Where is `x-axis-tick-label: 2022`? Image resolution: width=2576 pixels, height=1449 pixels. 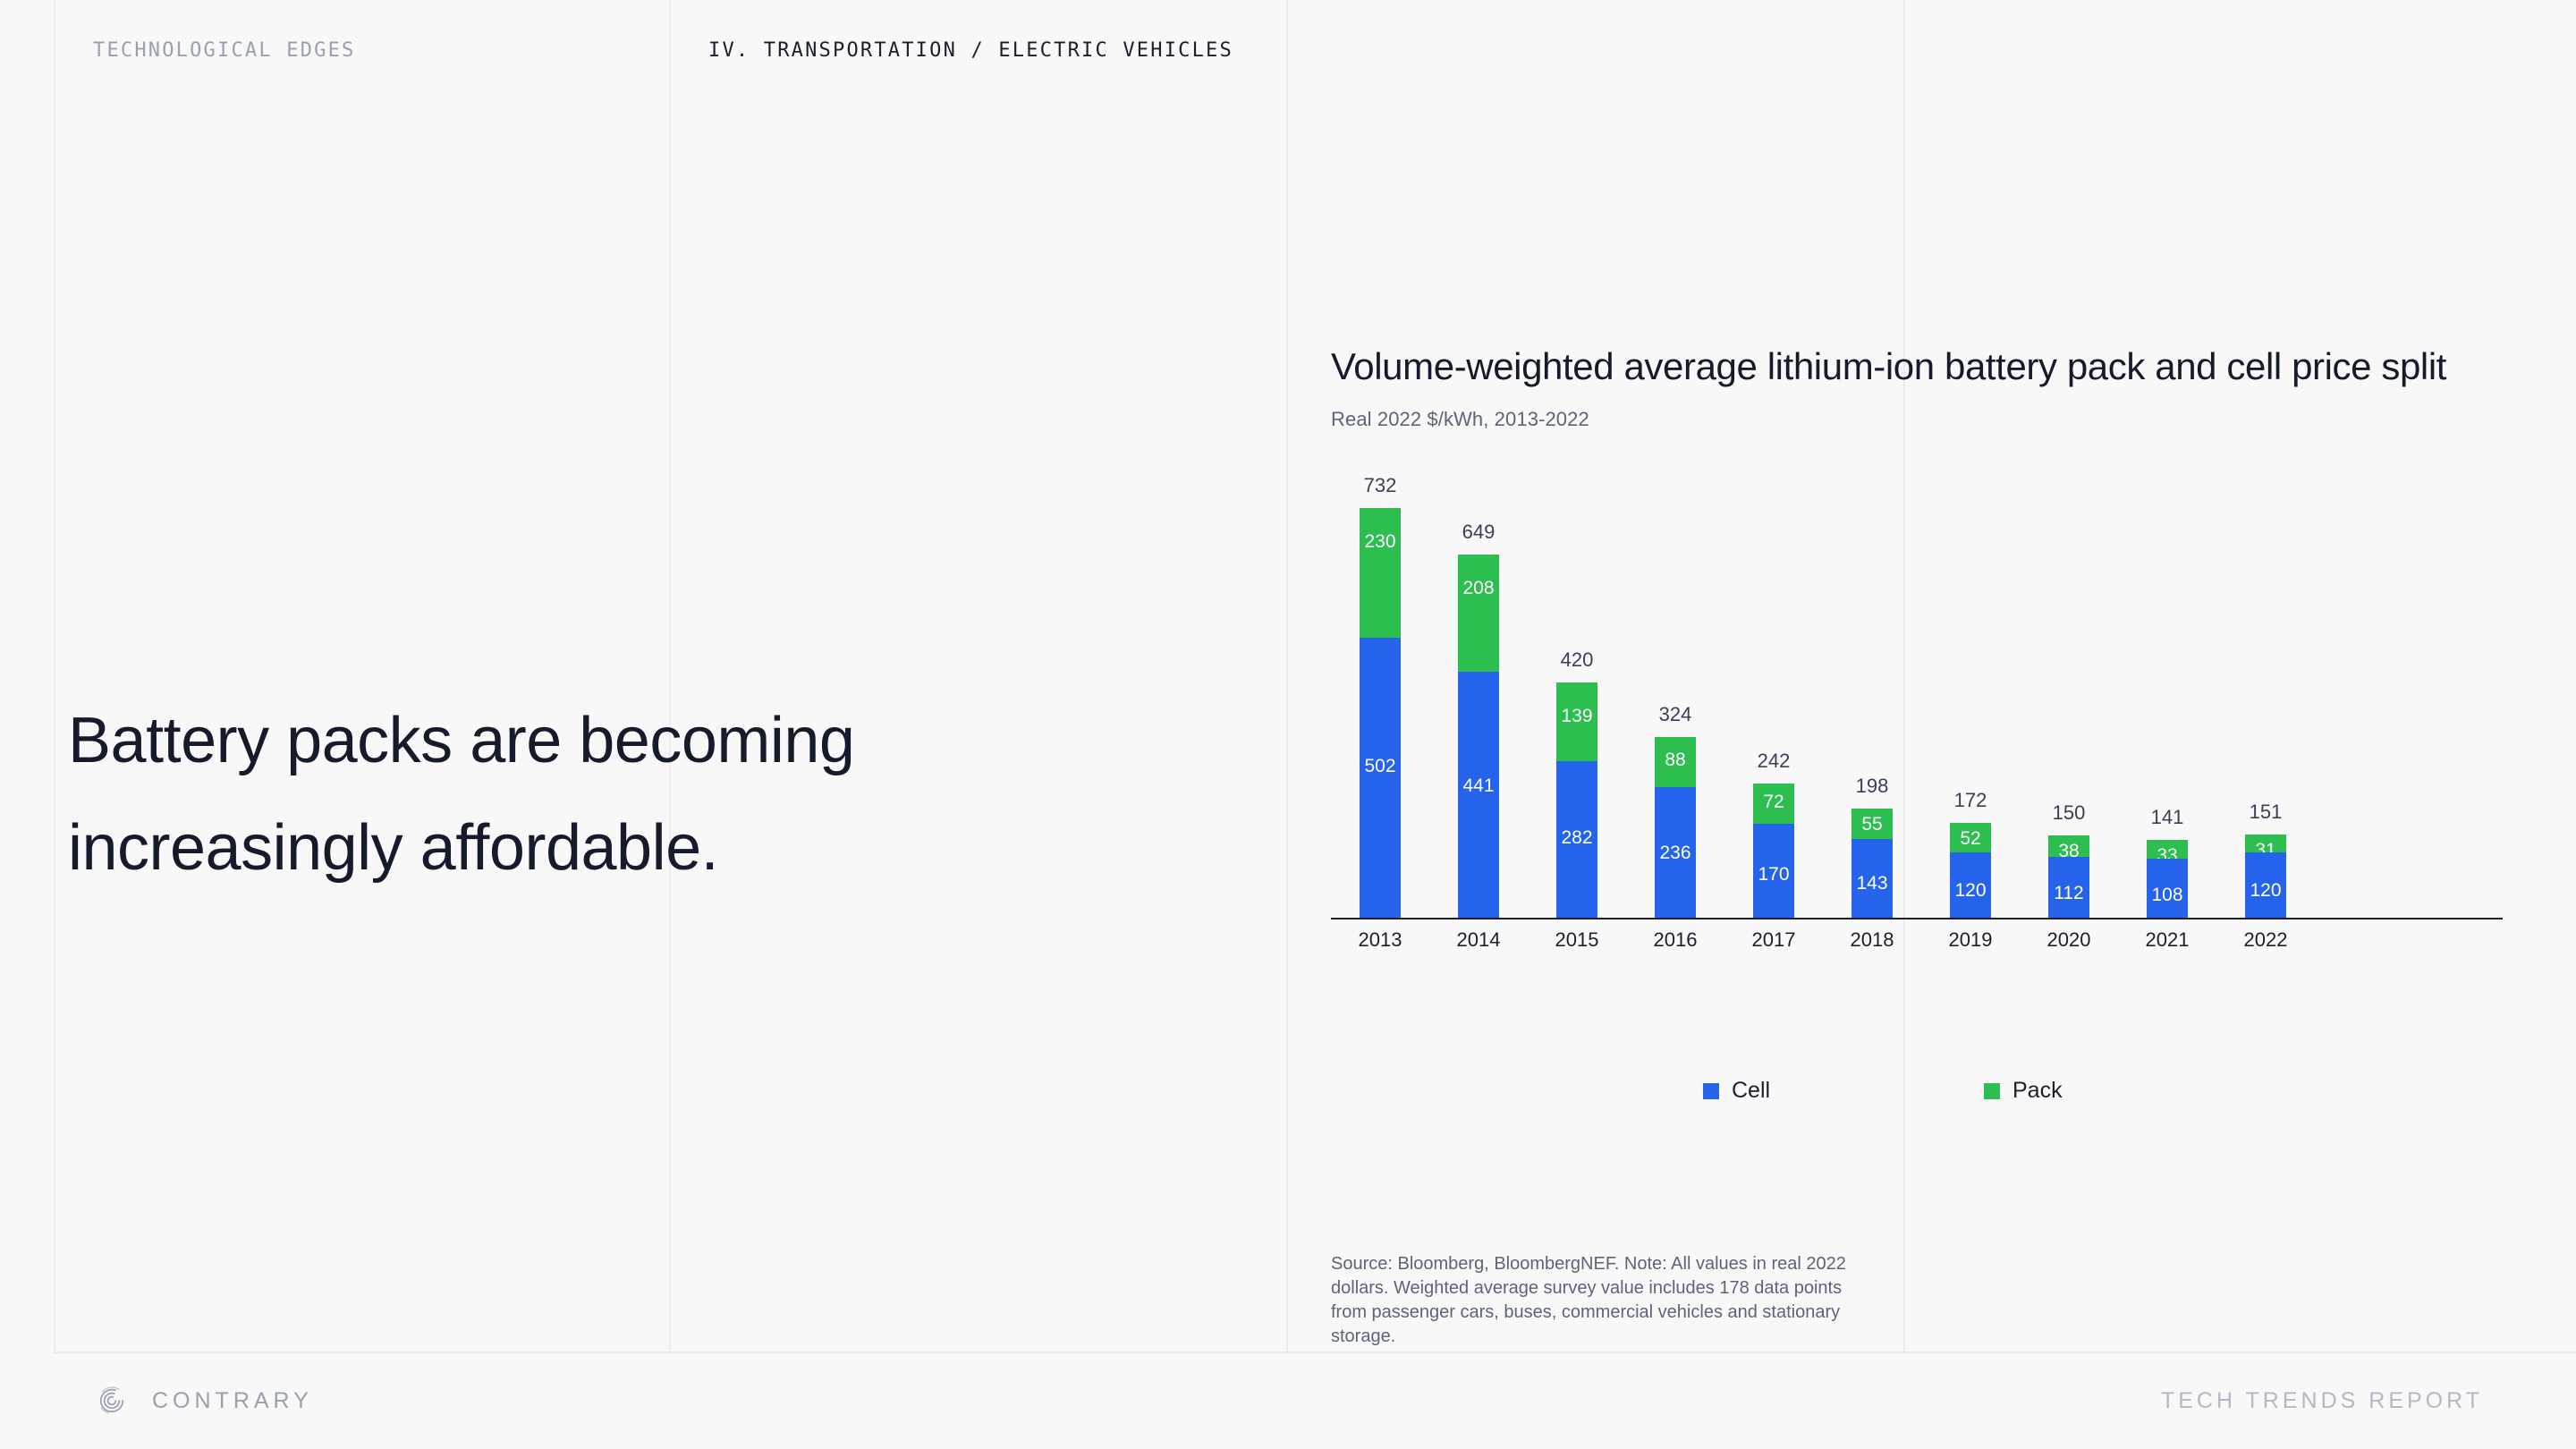
x-axis-tick-label: 2022 is located at coordinates (2265, 939).